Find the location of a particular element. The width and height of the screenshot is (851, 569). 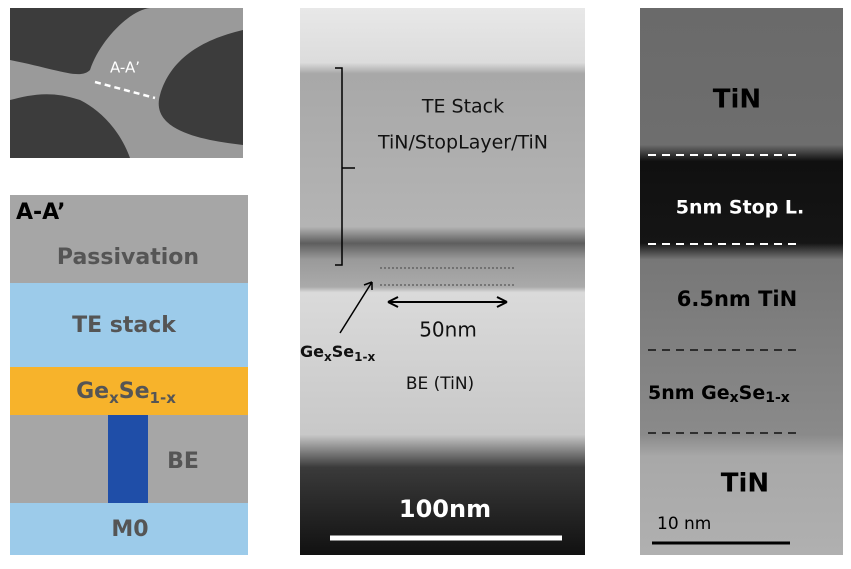

layer-label: GexSe1-x is located at coordinates (126, 393).